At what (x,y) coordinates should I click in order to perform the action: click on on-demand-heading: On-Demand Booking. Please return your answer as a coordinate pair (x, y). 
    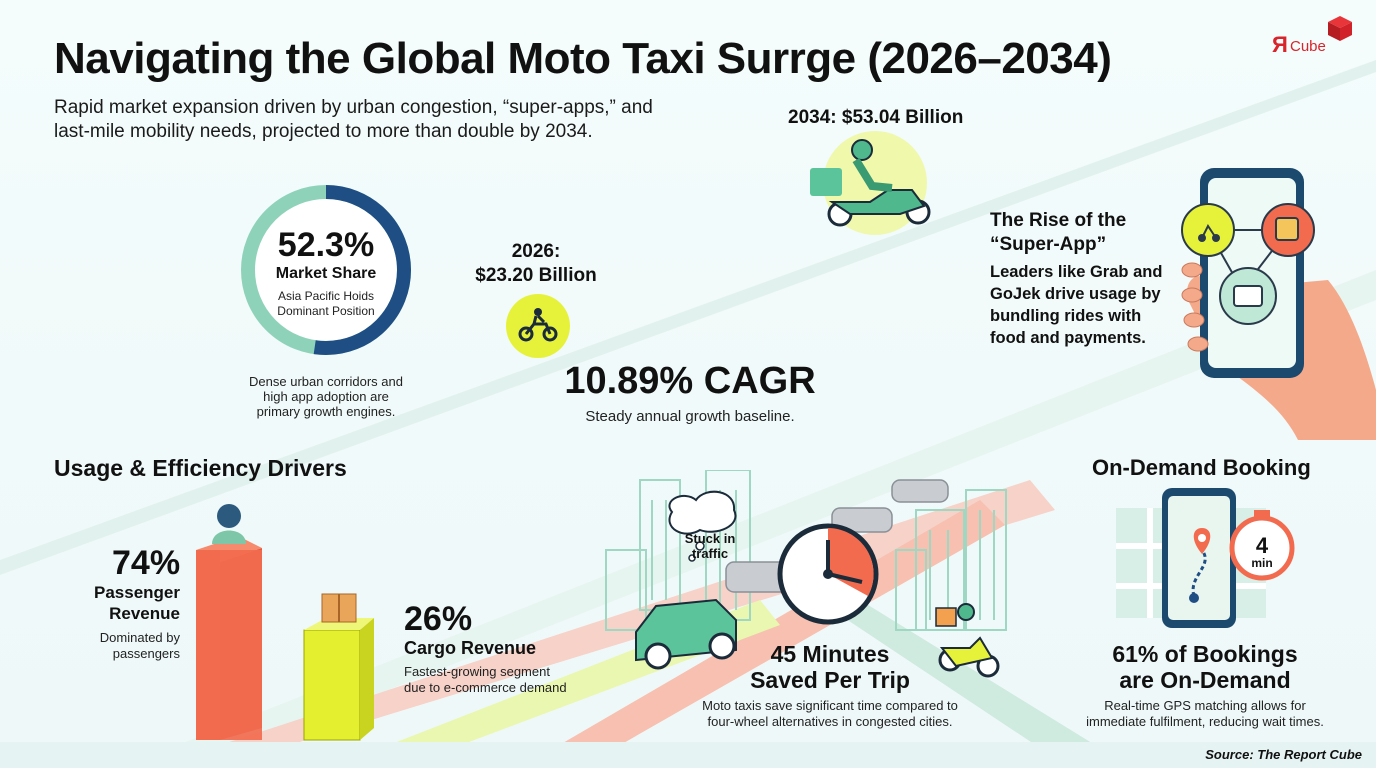
    Looking at the image, I should click on (1201, 467).